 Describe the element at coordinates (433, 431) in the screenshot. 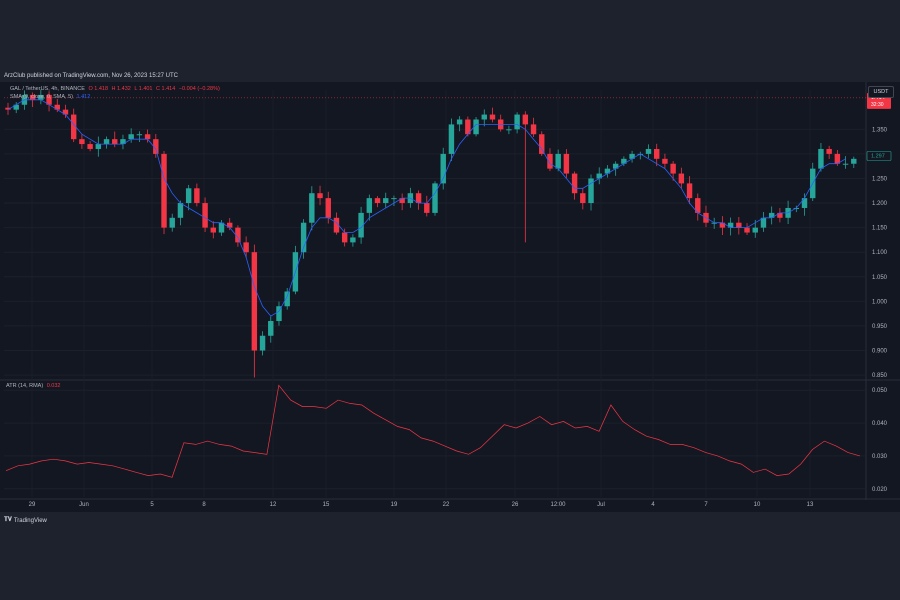

I see `atr-pane` at that location.